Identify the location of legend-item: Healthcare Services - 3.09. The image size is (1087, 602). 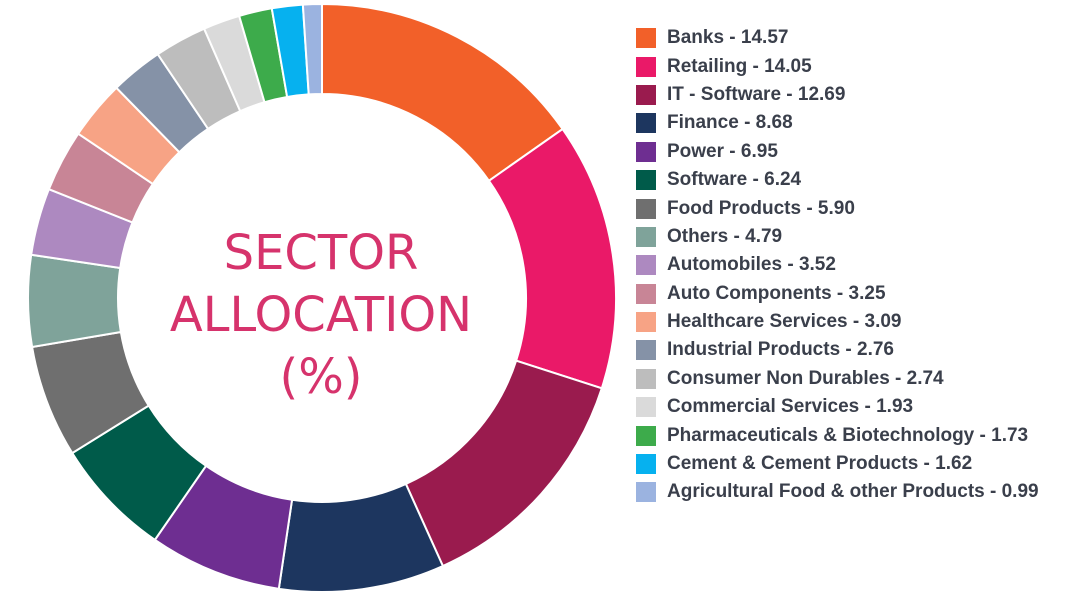
(837, 322).